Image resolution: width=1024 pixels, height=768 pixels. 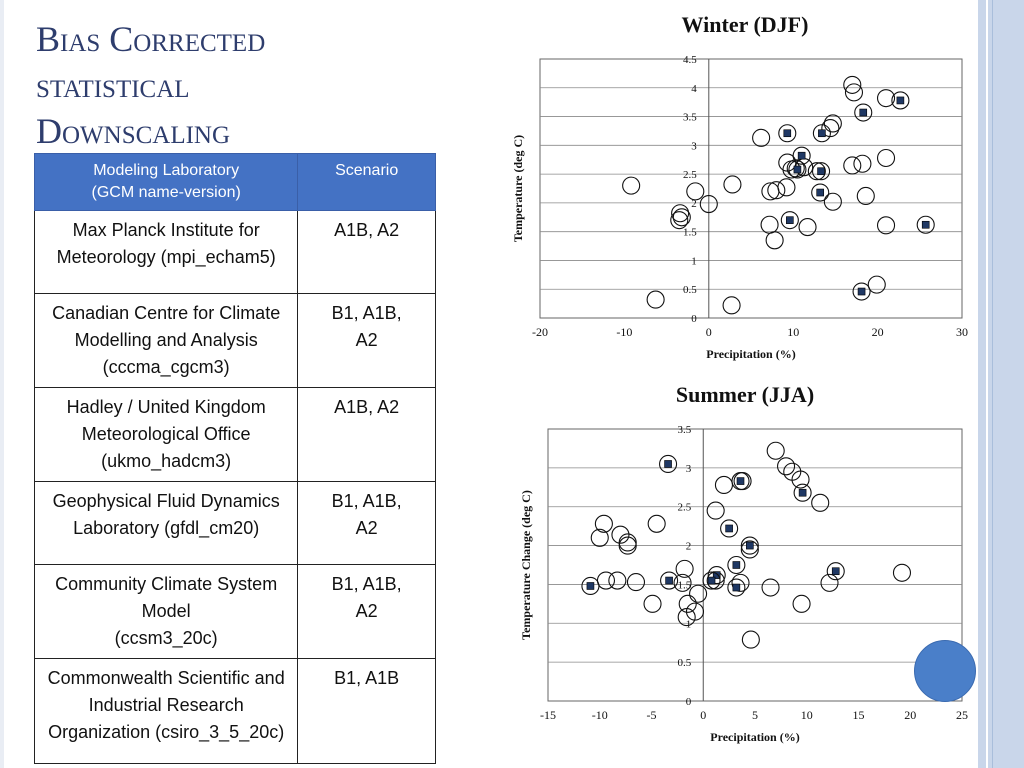 I want to click on left-edge-rule, so click(x=2, y=384).